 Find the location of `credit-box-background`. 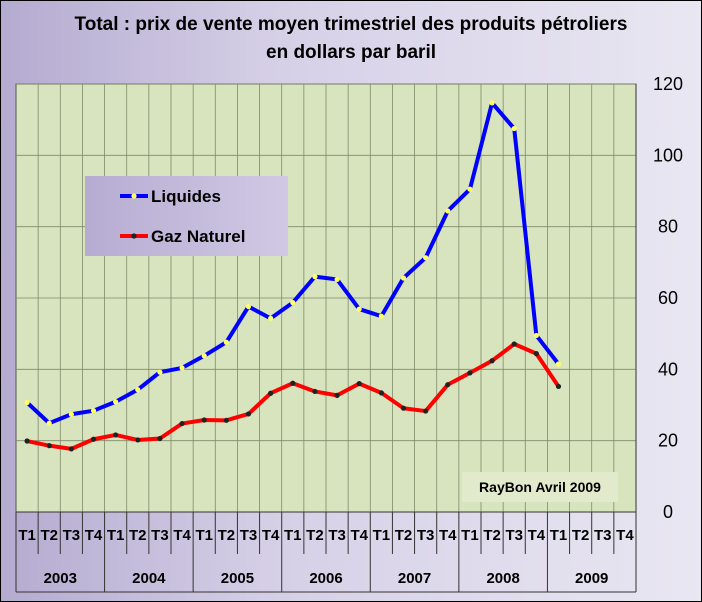

credit-box-background is located at coordinates (540, 487).